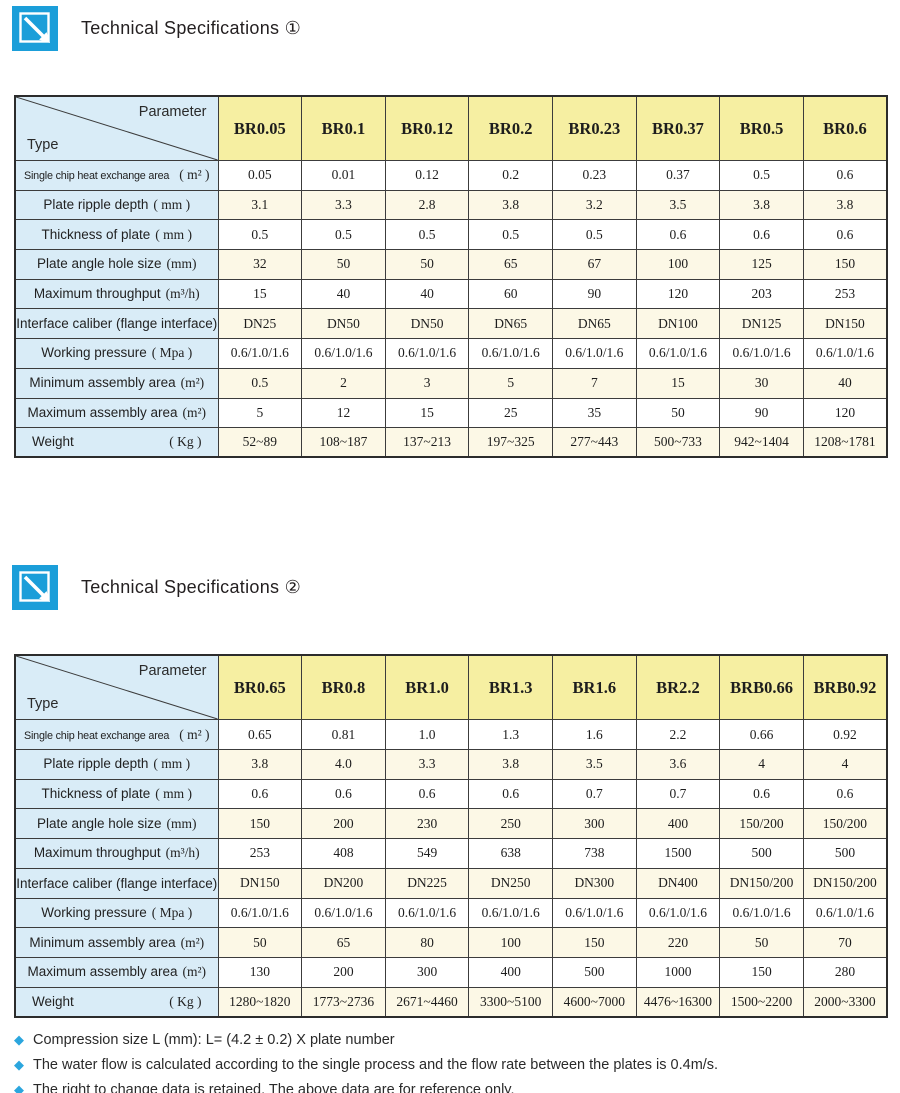 This screenshot has width=900, height=1093. I want to click on value-cell: DN300, so click(594, 883).